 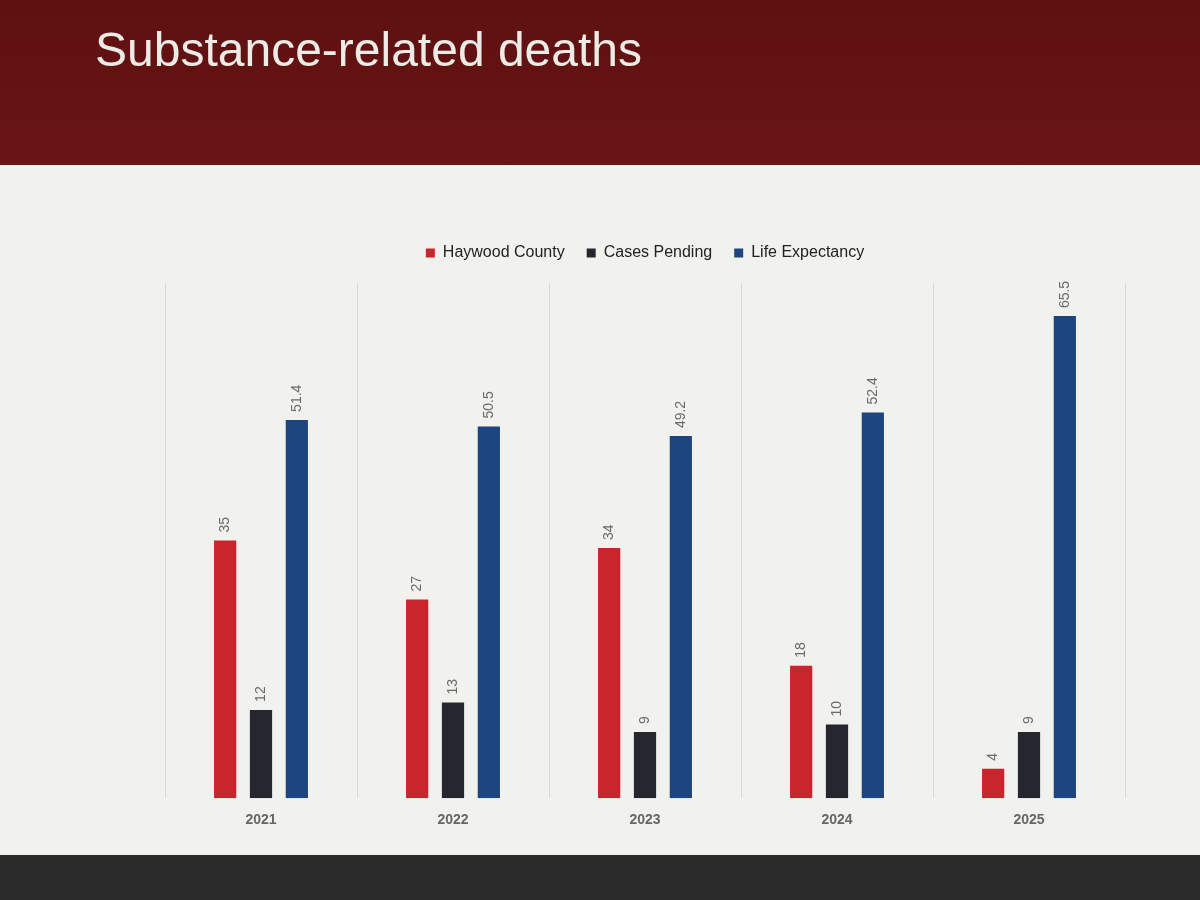 What do you see at coordinates (808, 252) in the screenshot?
I see `legend-label: Life Expectancy` at bounding box center [808, 252].